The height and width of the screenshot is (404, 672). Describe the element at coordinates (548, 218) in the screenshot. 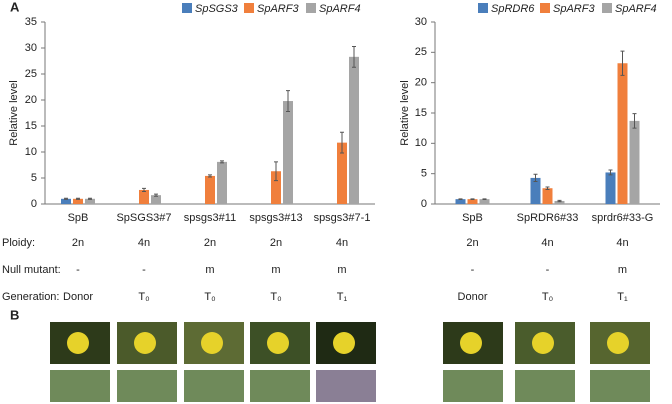

I see `x-tick-label: SpRDR6#33` at that location.